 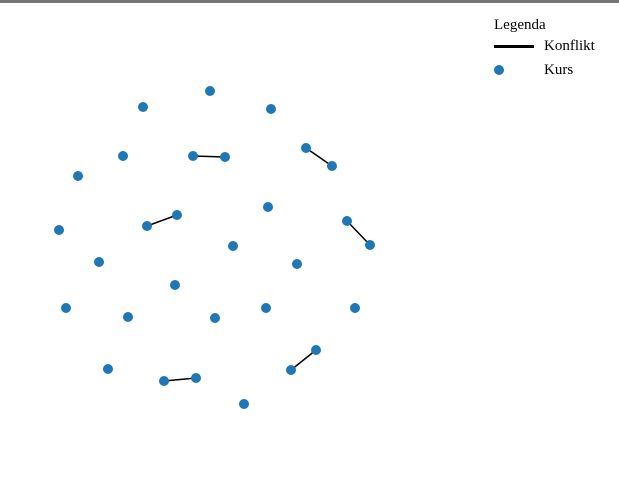 I want to click on course-dot-icon, so click(x=519, y=70).